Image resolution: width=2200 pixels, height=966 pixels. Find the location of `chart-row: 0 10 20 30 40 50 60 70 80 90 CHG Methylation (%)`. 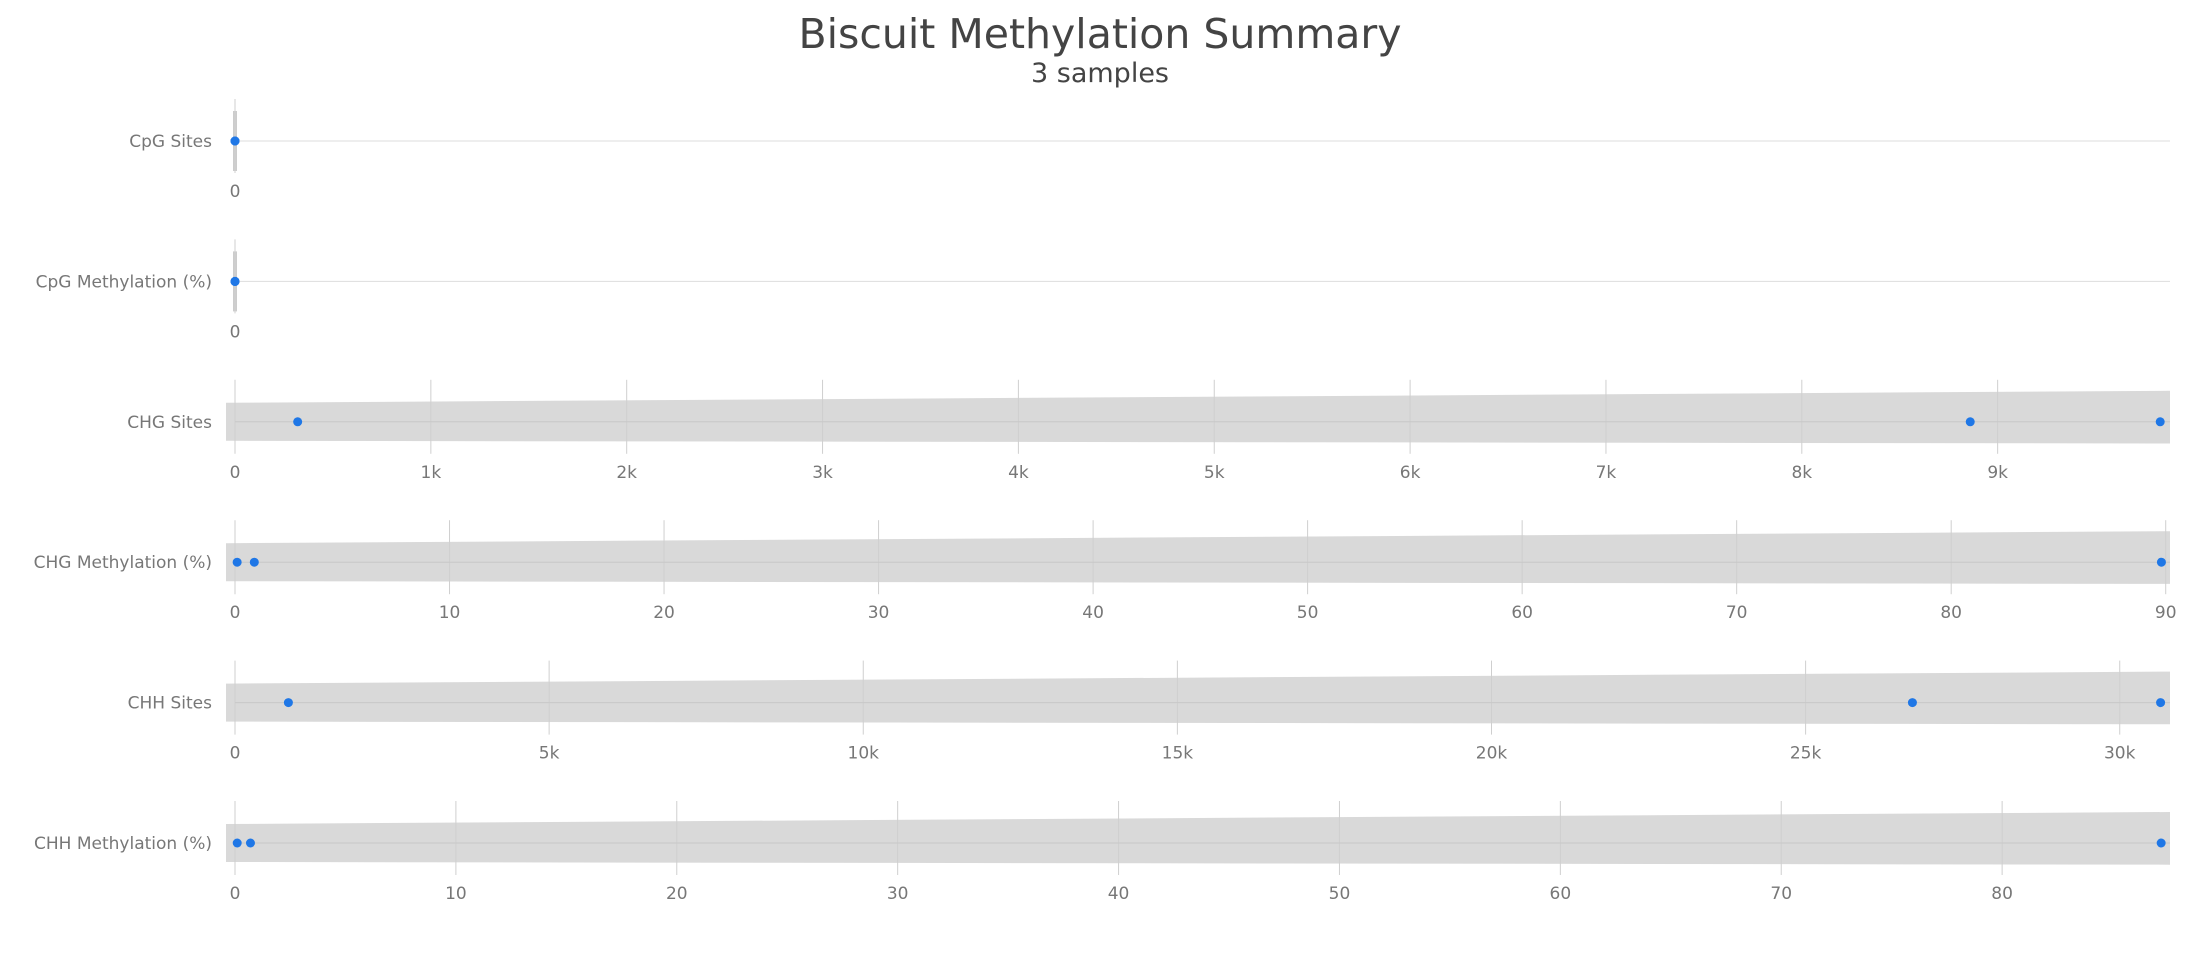

chart-row: 0 10 20 30 40 50 60 70 80 90 CHG Methylation (%) is located at coordinates (1105, 571).